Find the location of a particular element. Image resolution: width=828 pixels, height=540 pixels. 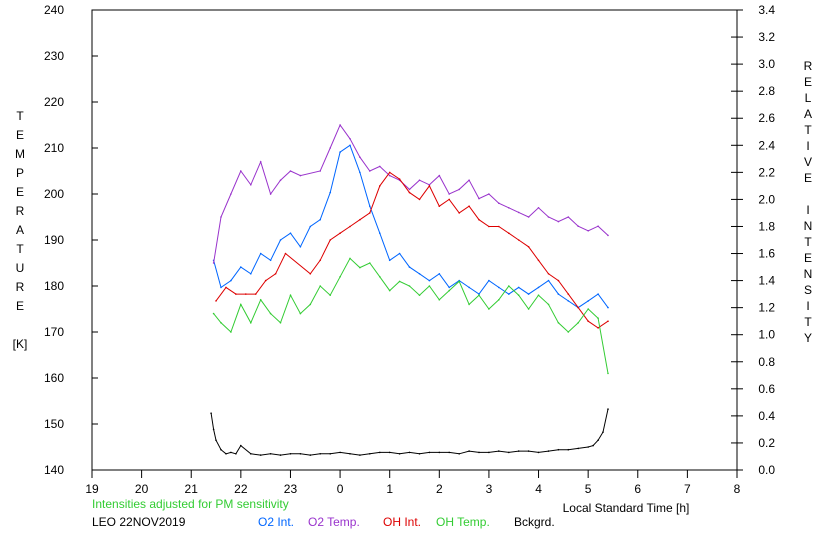

right-tick-label: 1.8 is located at coordinates (766, 226).